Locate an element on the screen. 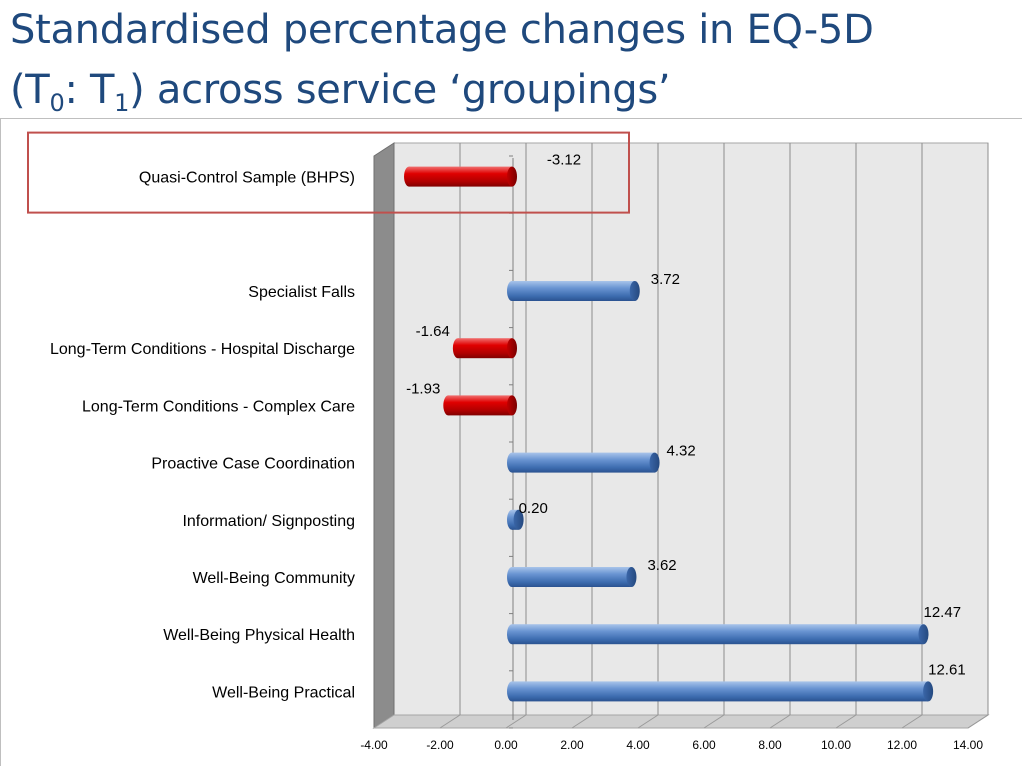 This screenshot has width=1024, height=768. value-label: -1.64 is located at coordinates (433, 331).